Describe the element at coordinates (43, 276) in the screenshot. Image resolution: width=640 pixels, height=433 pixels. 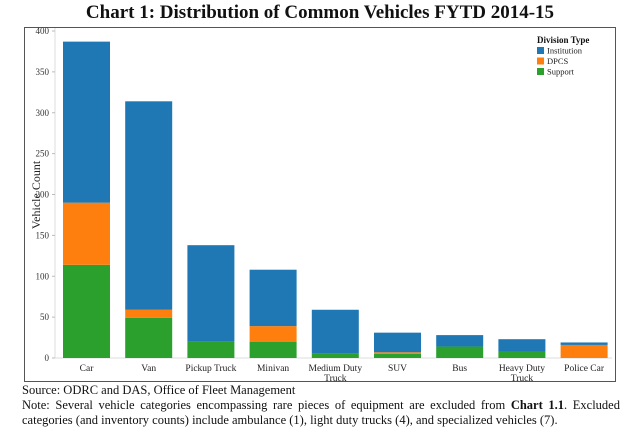
I see `y-tick-label: 100` at that location.